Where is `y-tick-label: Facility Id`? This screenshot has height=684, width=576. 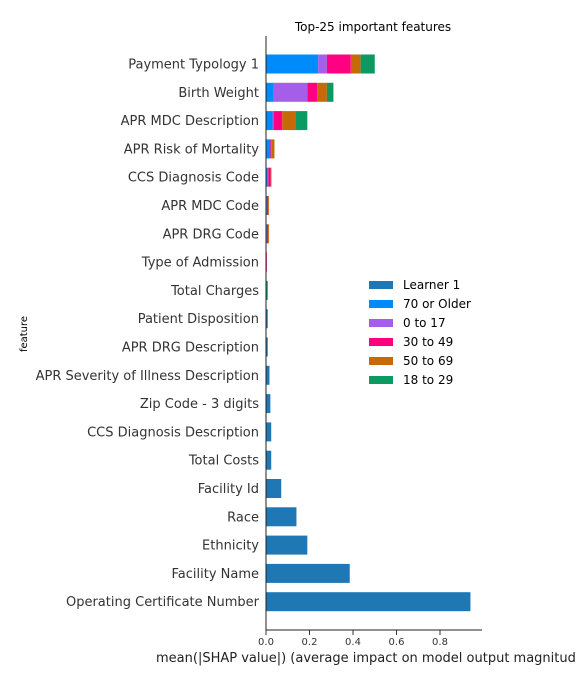
y-tick-label: Facility Id is located at coordinates (228, 489).